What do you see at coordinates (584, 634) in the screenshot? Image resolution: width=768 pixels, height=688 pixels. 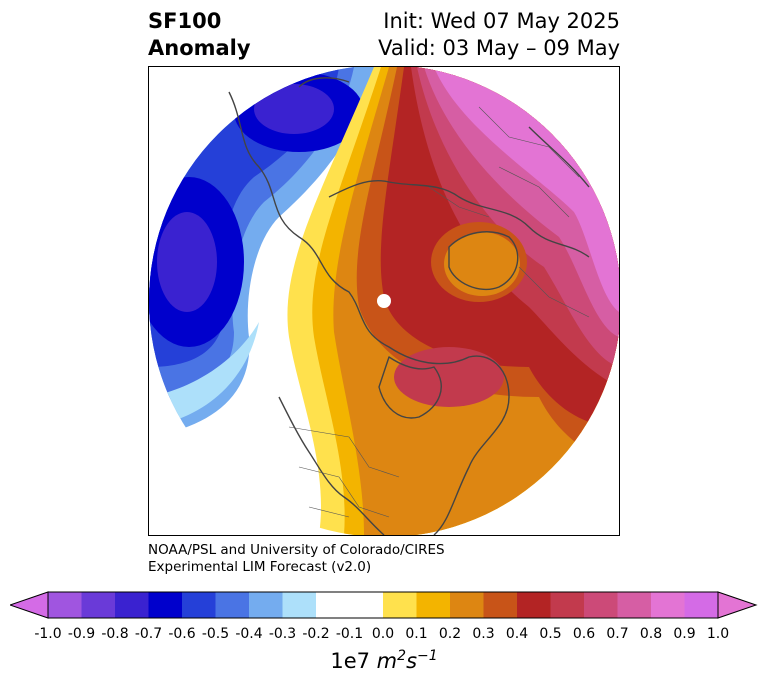 I see `colorbar-tick-label: 0.6` at bounding box center [584, 634].